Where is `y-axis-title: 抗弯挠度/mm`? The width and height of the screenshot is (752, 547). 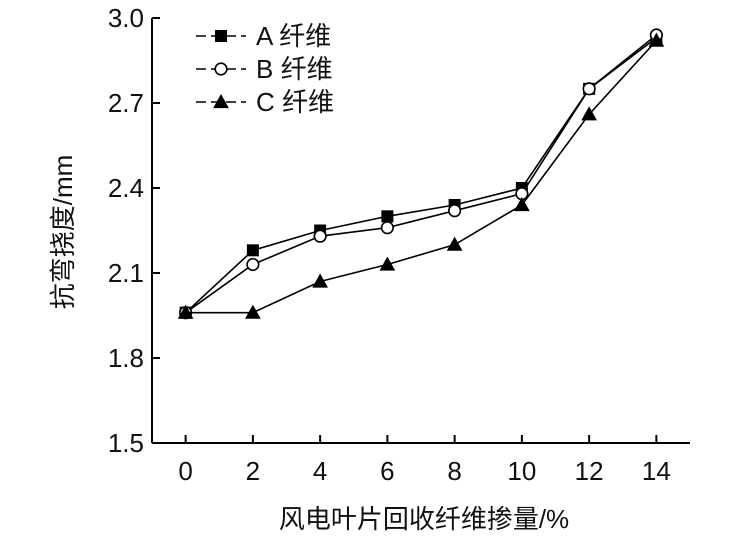 y-axis-title: 抗弯挠度/mm is located at coordinates (63, 232).